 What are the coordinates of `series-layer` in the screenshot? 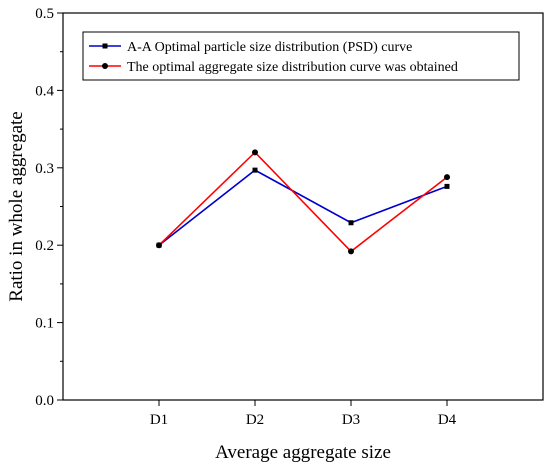 It's located at (303, 202).